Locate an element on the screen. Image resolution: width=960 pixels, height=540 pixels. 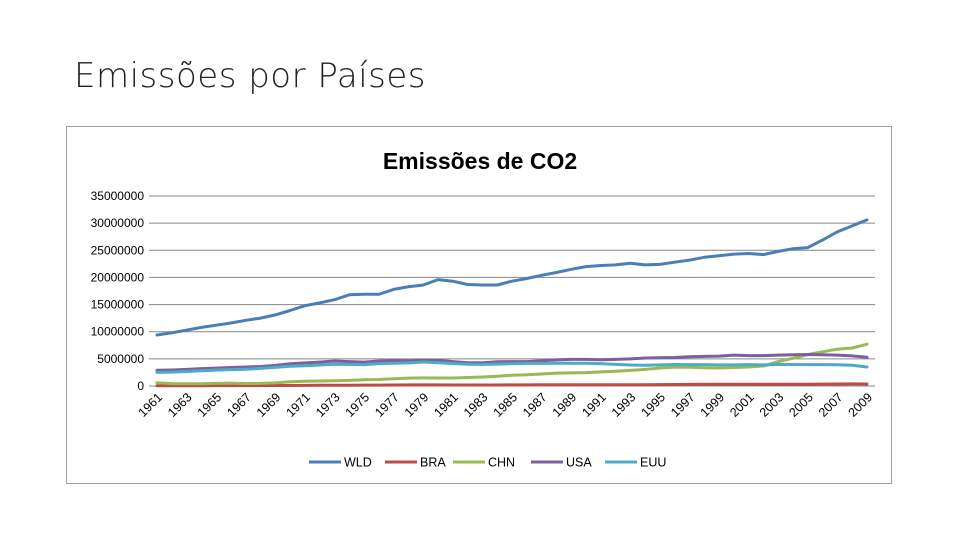
x-tick-label: 1977 is located at coordinates (387, 405).